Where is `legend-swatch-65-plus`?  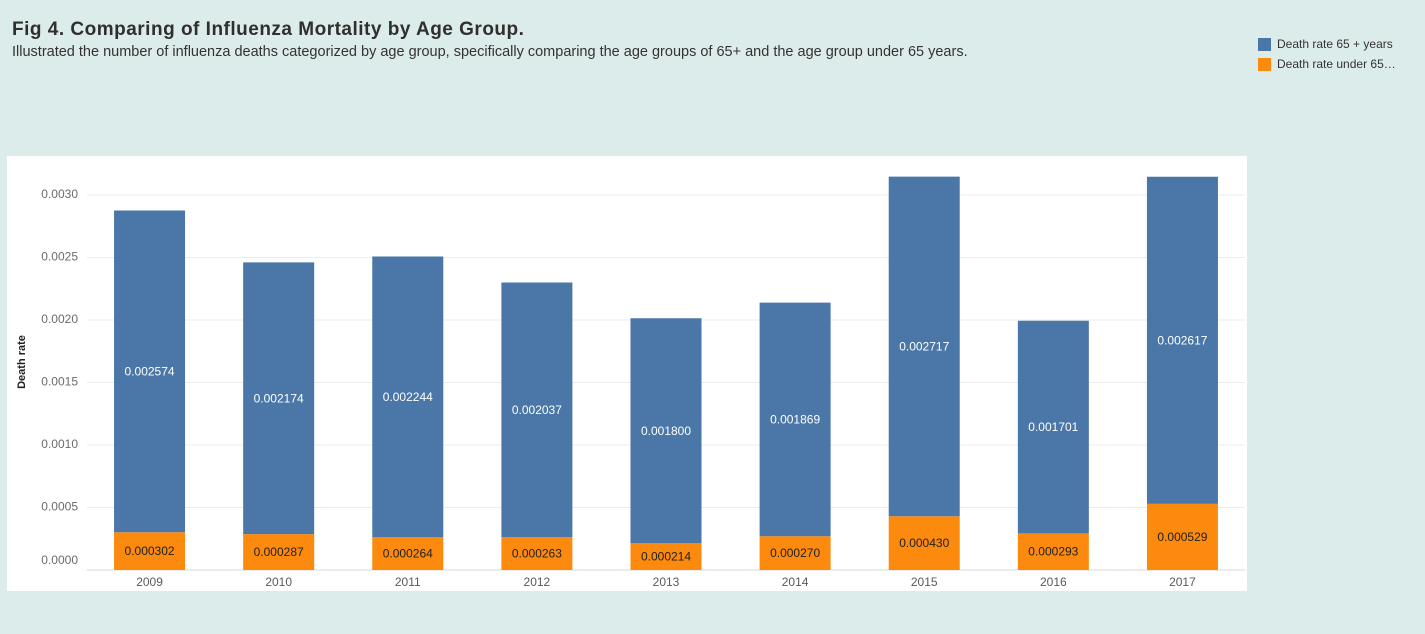
legend-swatch-65-plus is located at coordinates (1264, 44).